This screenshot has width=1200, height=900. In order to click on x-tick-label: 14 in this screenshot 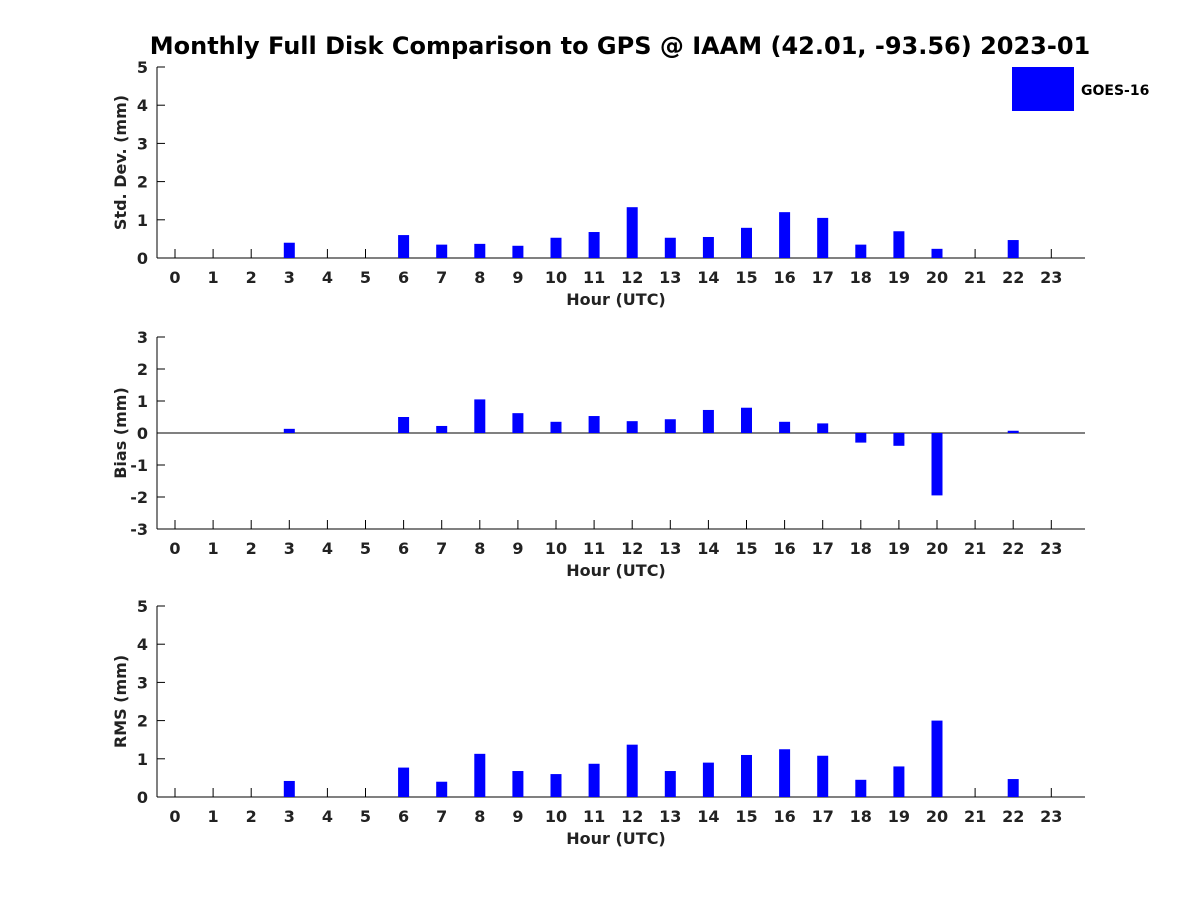, I will do `click(708, 277)`.